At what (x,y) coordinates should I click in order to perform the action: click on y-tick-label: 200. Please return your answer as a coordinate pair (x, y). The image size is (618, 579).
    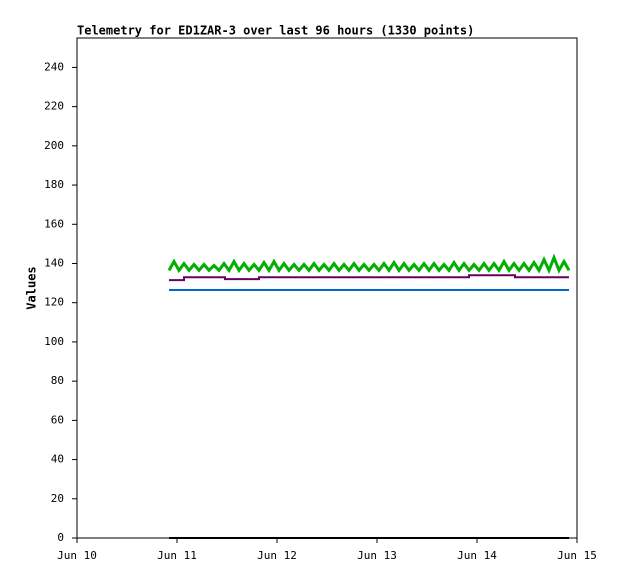
    Looking at the image, I should click on (54, 145).